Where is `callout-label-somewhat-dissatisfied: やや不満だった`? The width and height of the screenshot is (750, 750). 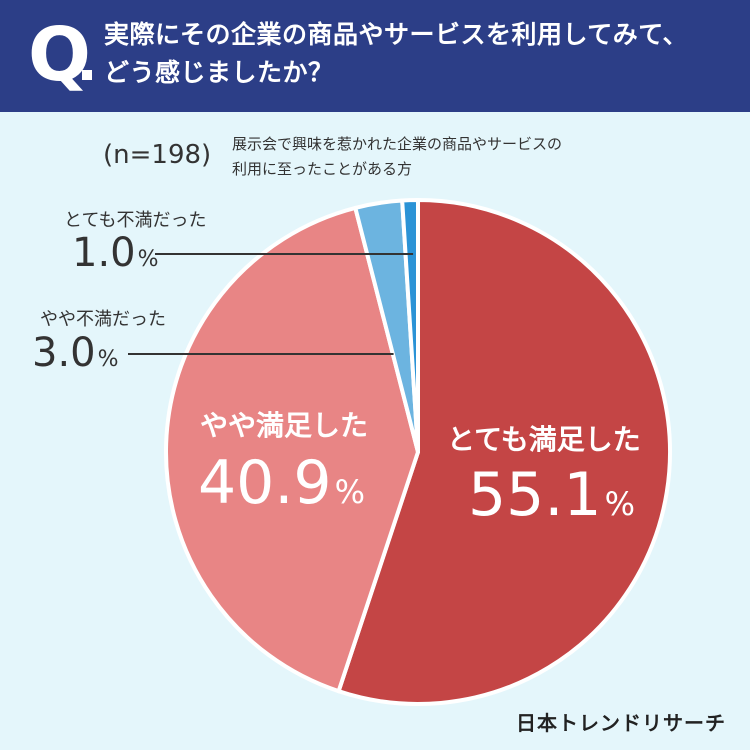 callout-label-somewhat-dissatisfied: やや不満だった is located at coordinates (103, 319).